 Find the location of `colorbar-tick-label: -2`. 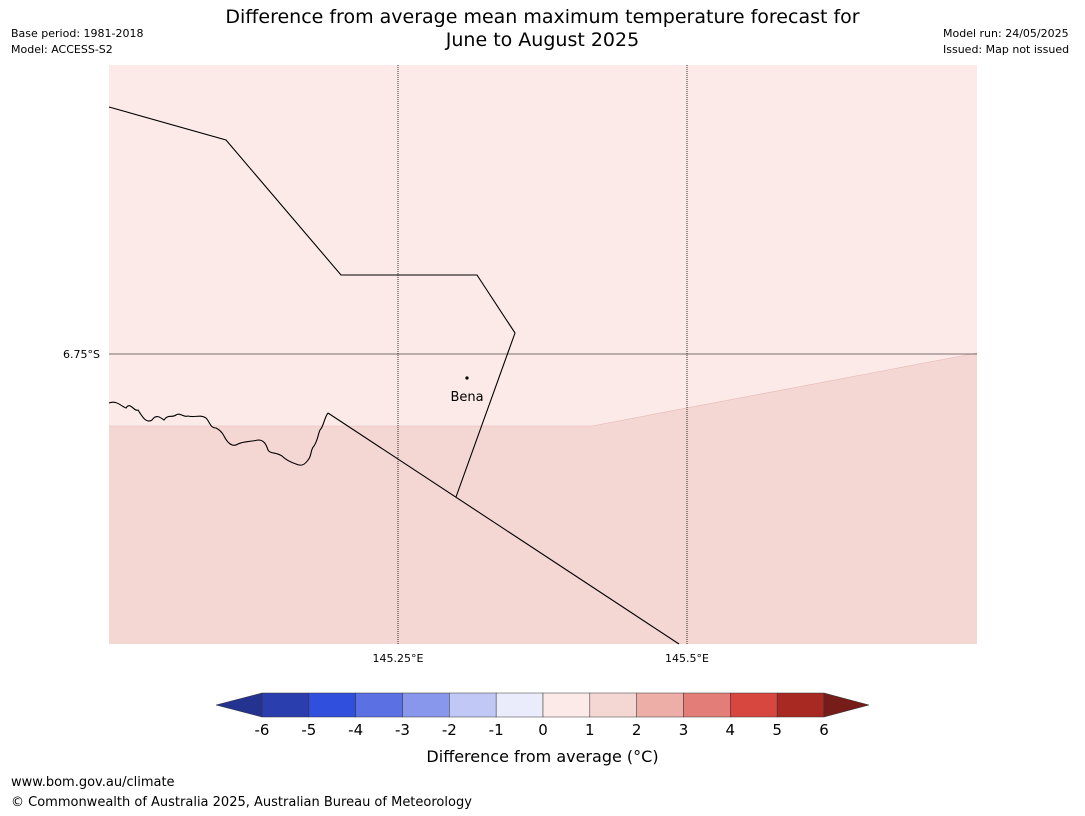

colorbar-tick-label: -2 is located at coordinates (449, 730).